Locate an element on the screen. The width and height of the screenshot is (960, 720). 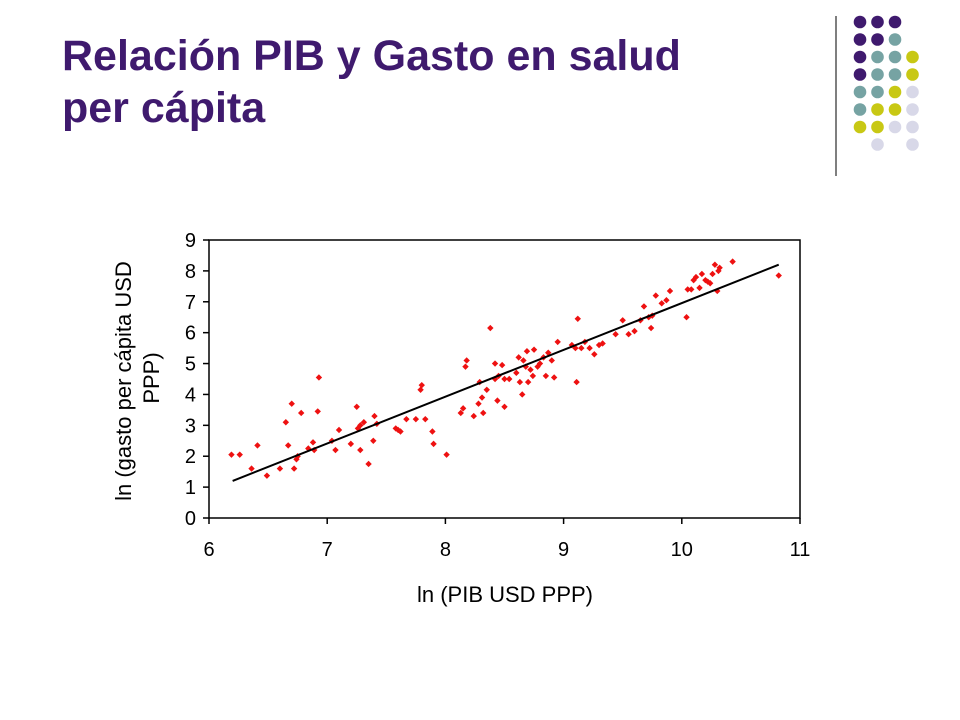
y-tick-label: 5 is located at coordinates (190, 365).